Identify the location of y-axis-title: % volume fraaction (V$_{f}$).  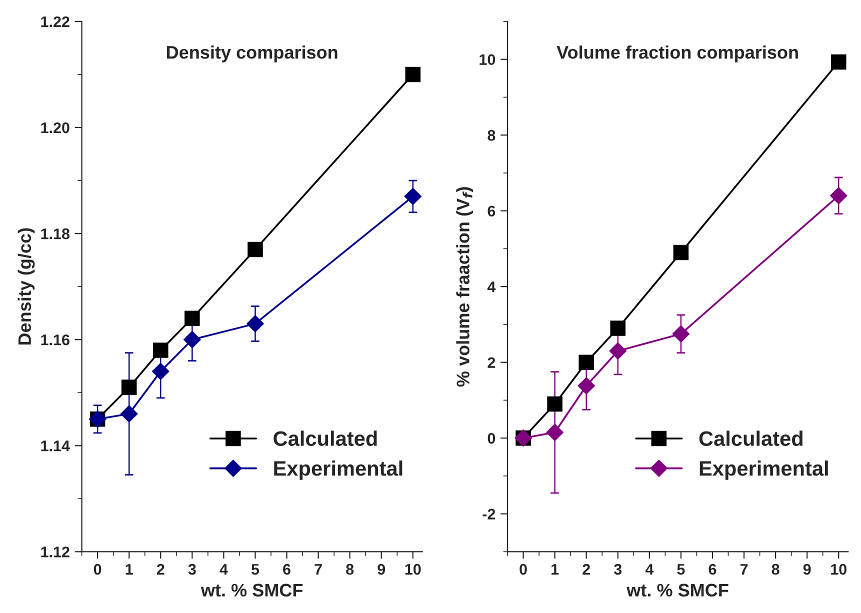
(465, 287).